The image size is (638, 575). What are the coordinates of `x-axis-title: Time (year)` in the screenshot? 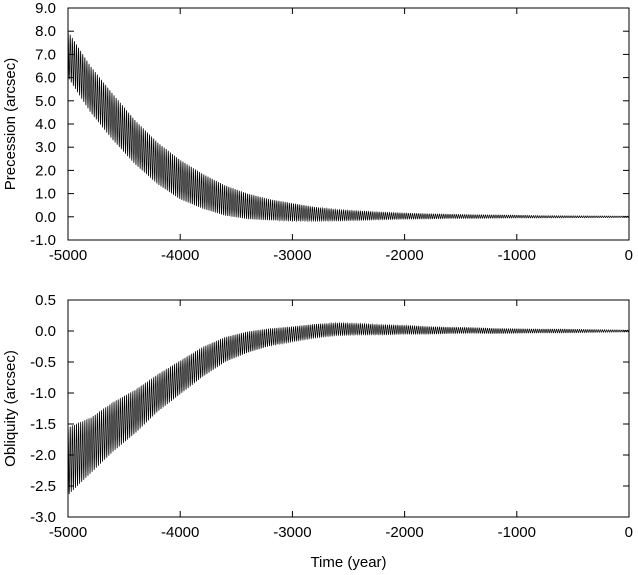 It's located at (348, 562).